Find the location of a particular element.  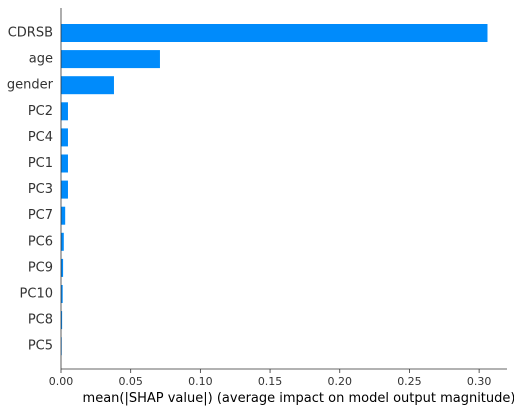

category-label-pc2: PC2 is located at coordinates (40, 111).